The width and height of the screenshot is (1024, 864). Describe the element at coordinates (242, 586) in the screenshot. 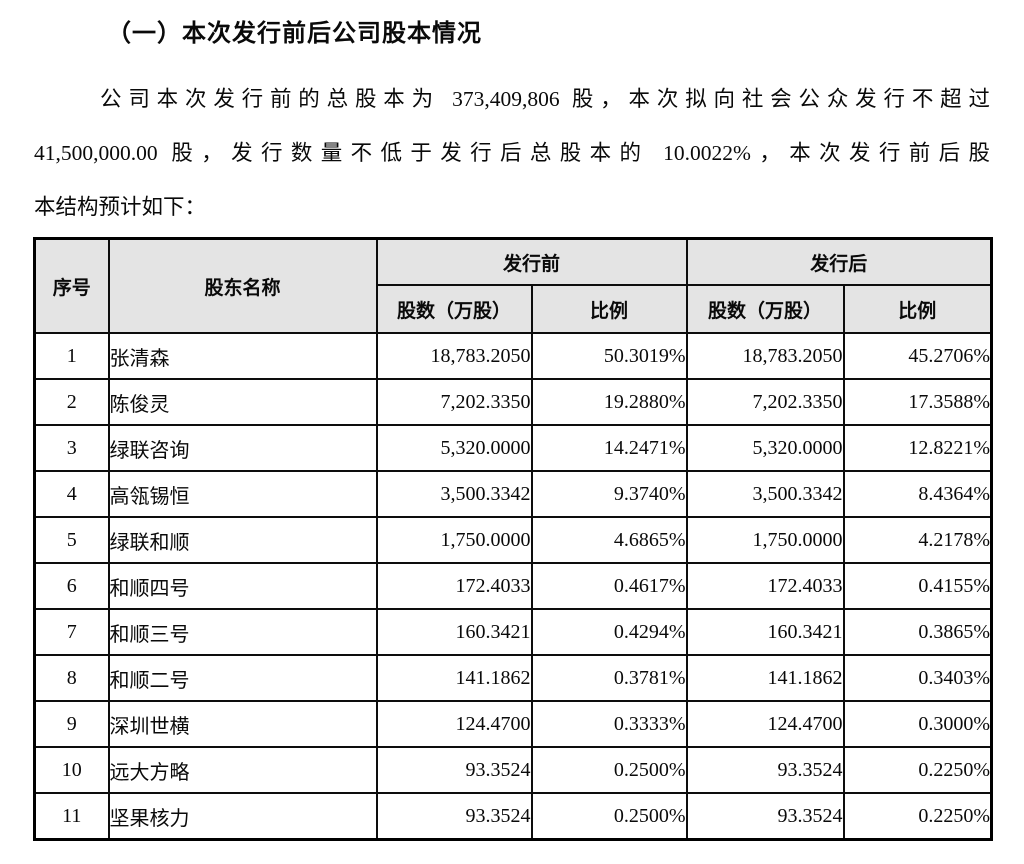

I see `shareholder-name-cell: 和顺四号` at that location.